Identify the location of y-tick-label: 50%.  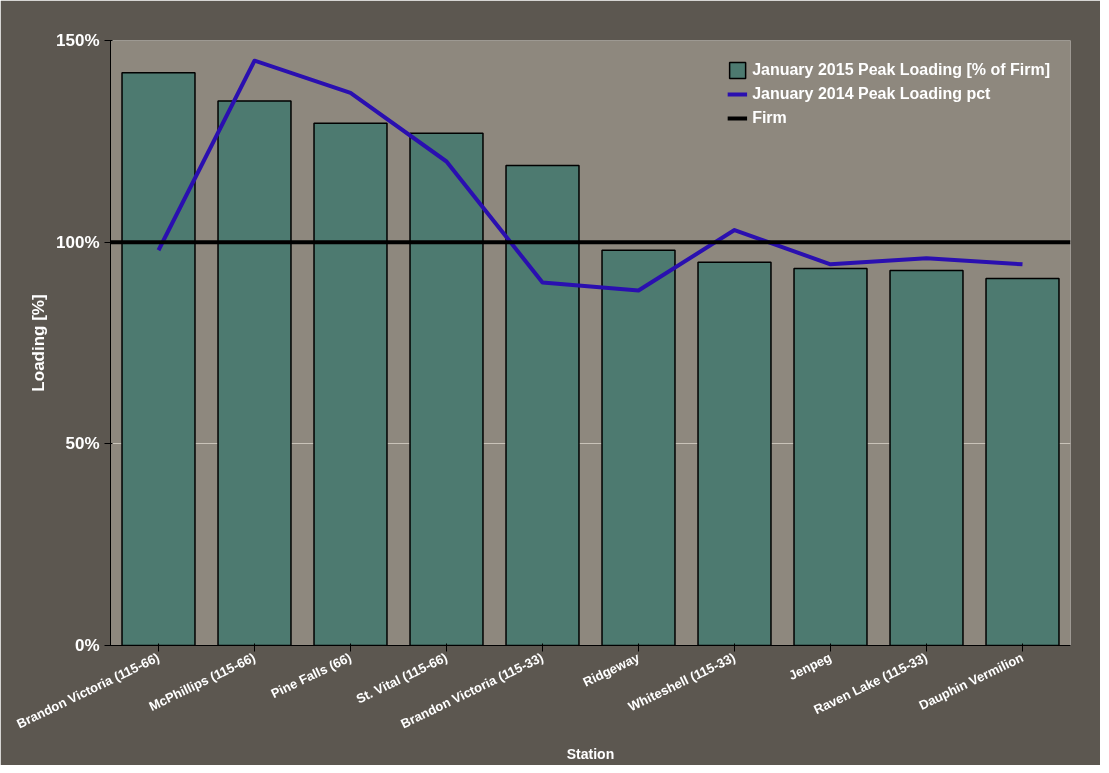
(82, 444).